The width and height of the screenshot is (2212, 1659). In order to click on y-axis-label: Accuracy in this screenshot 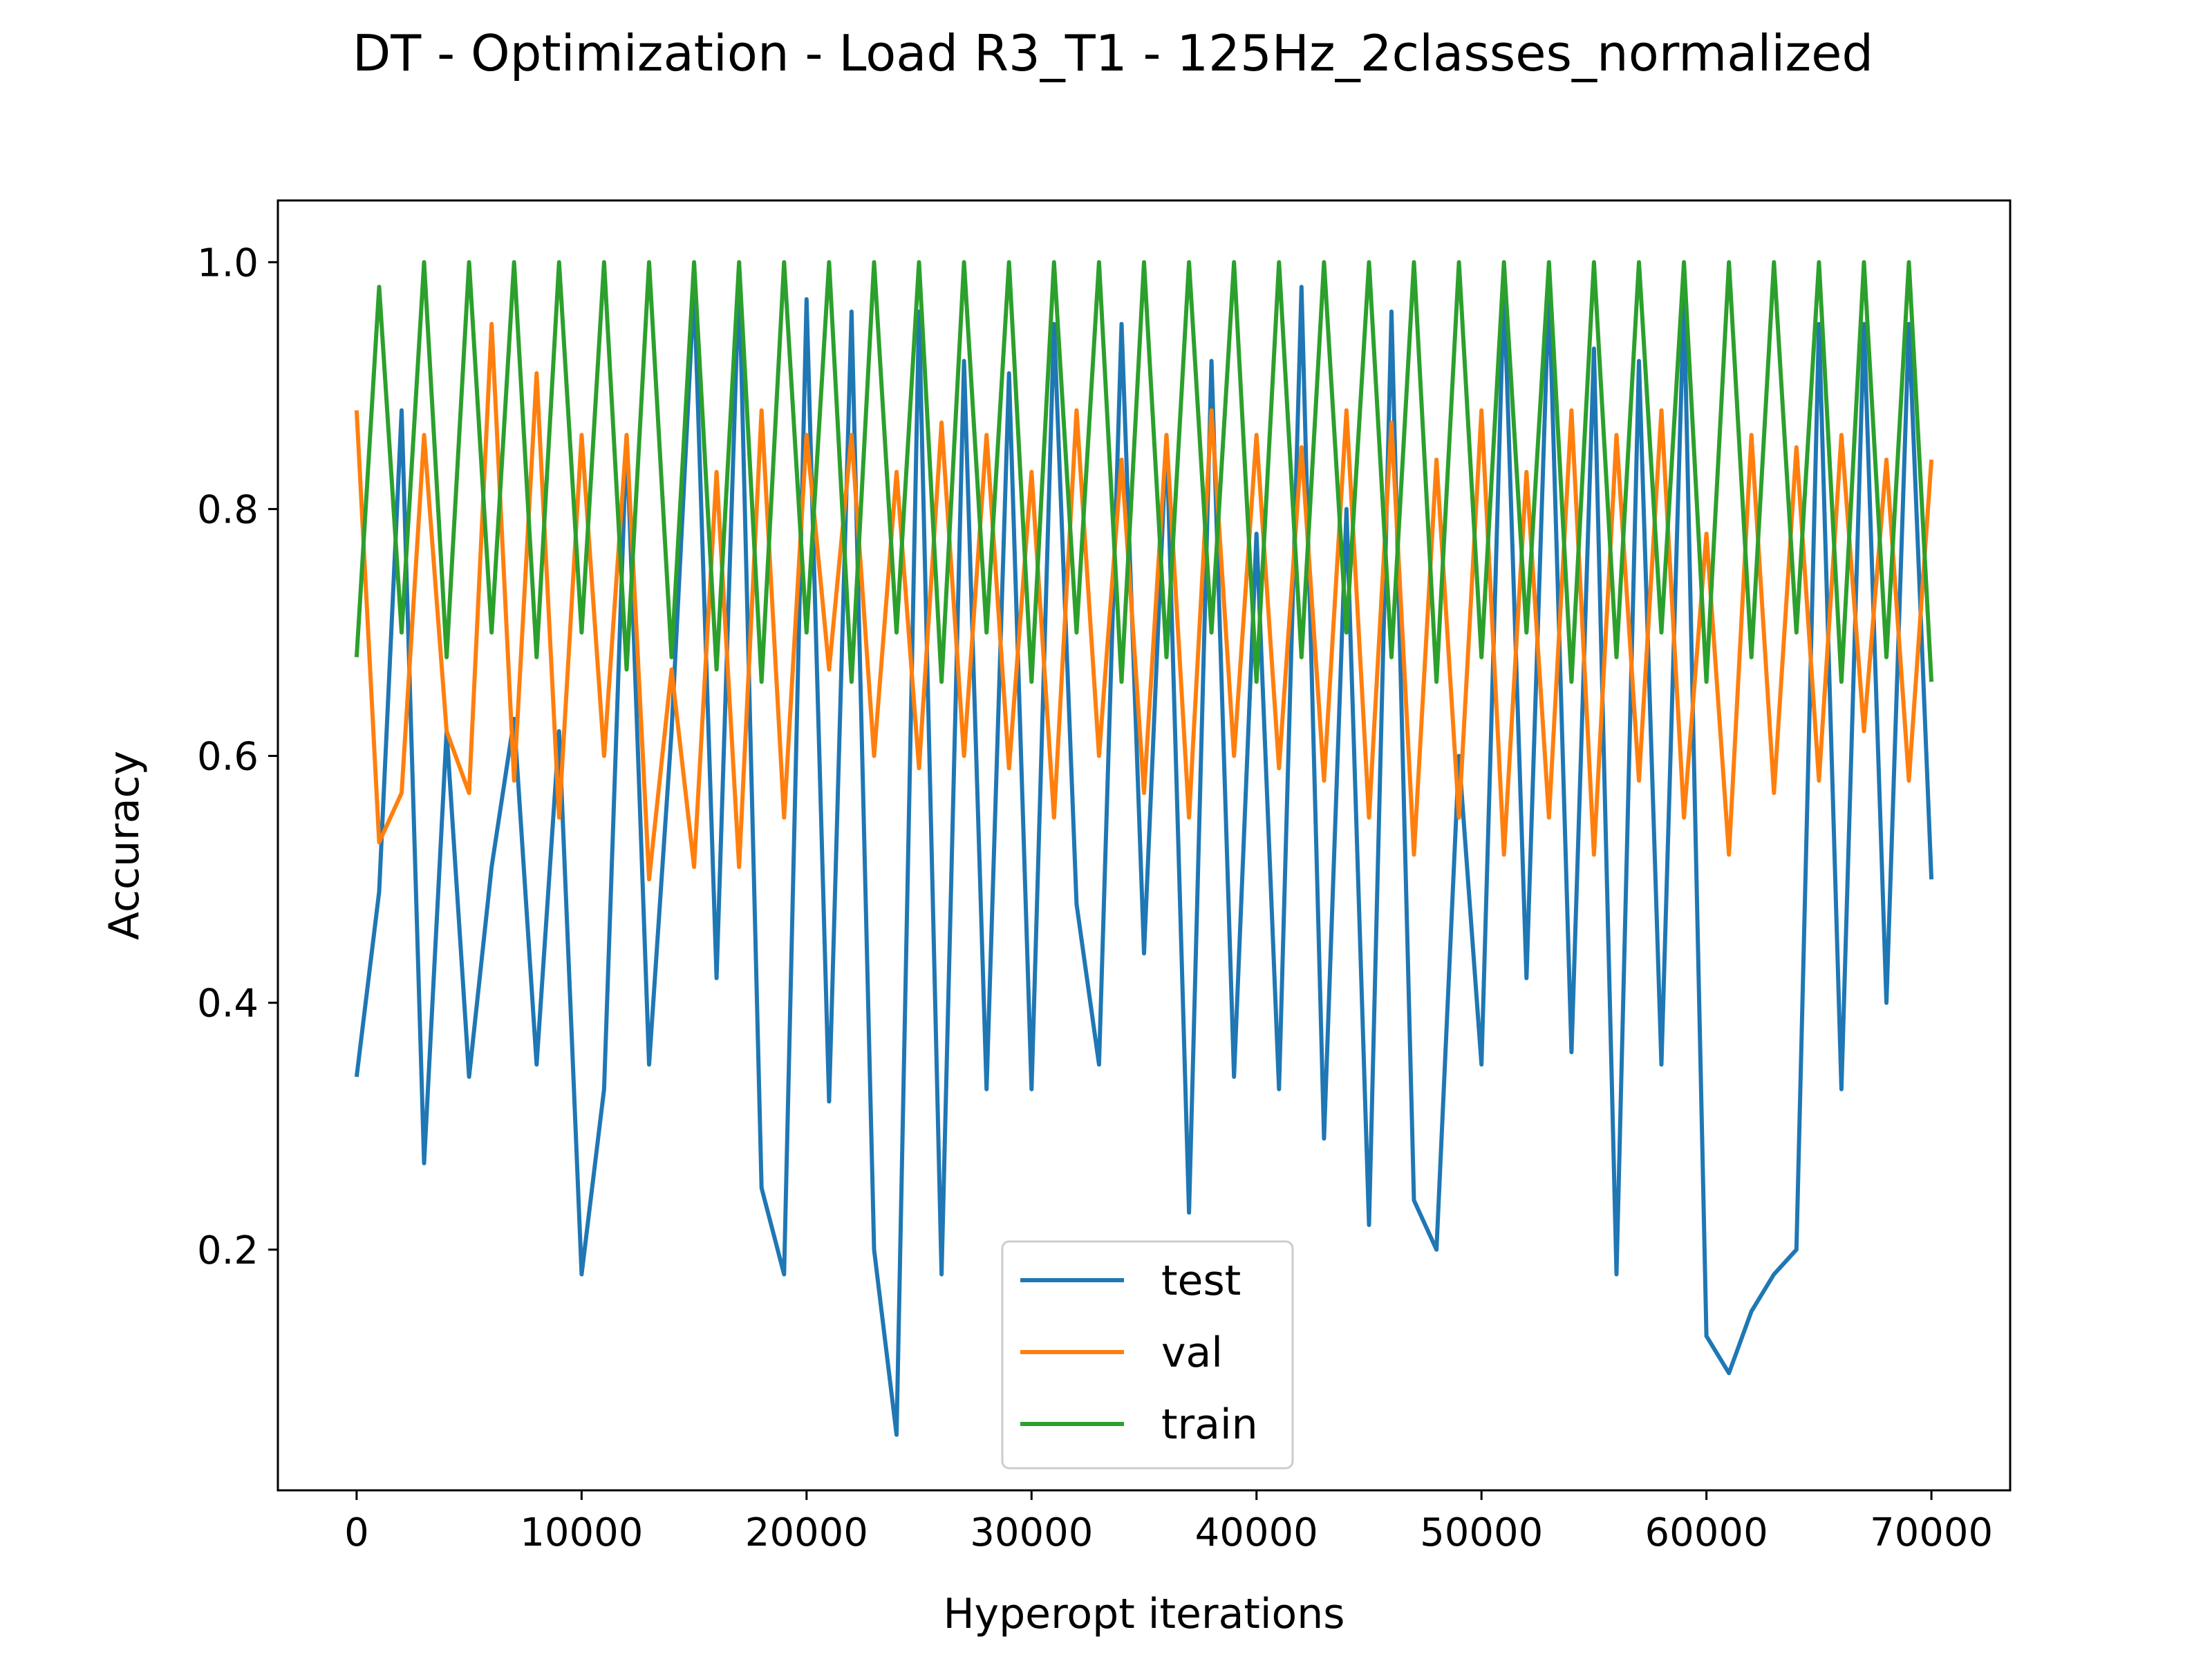, I will do `click(124, 845)`.